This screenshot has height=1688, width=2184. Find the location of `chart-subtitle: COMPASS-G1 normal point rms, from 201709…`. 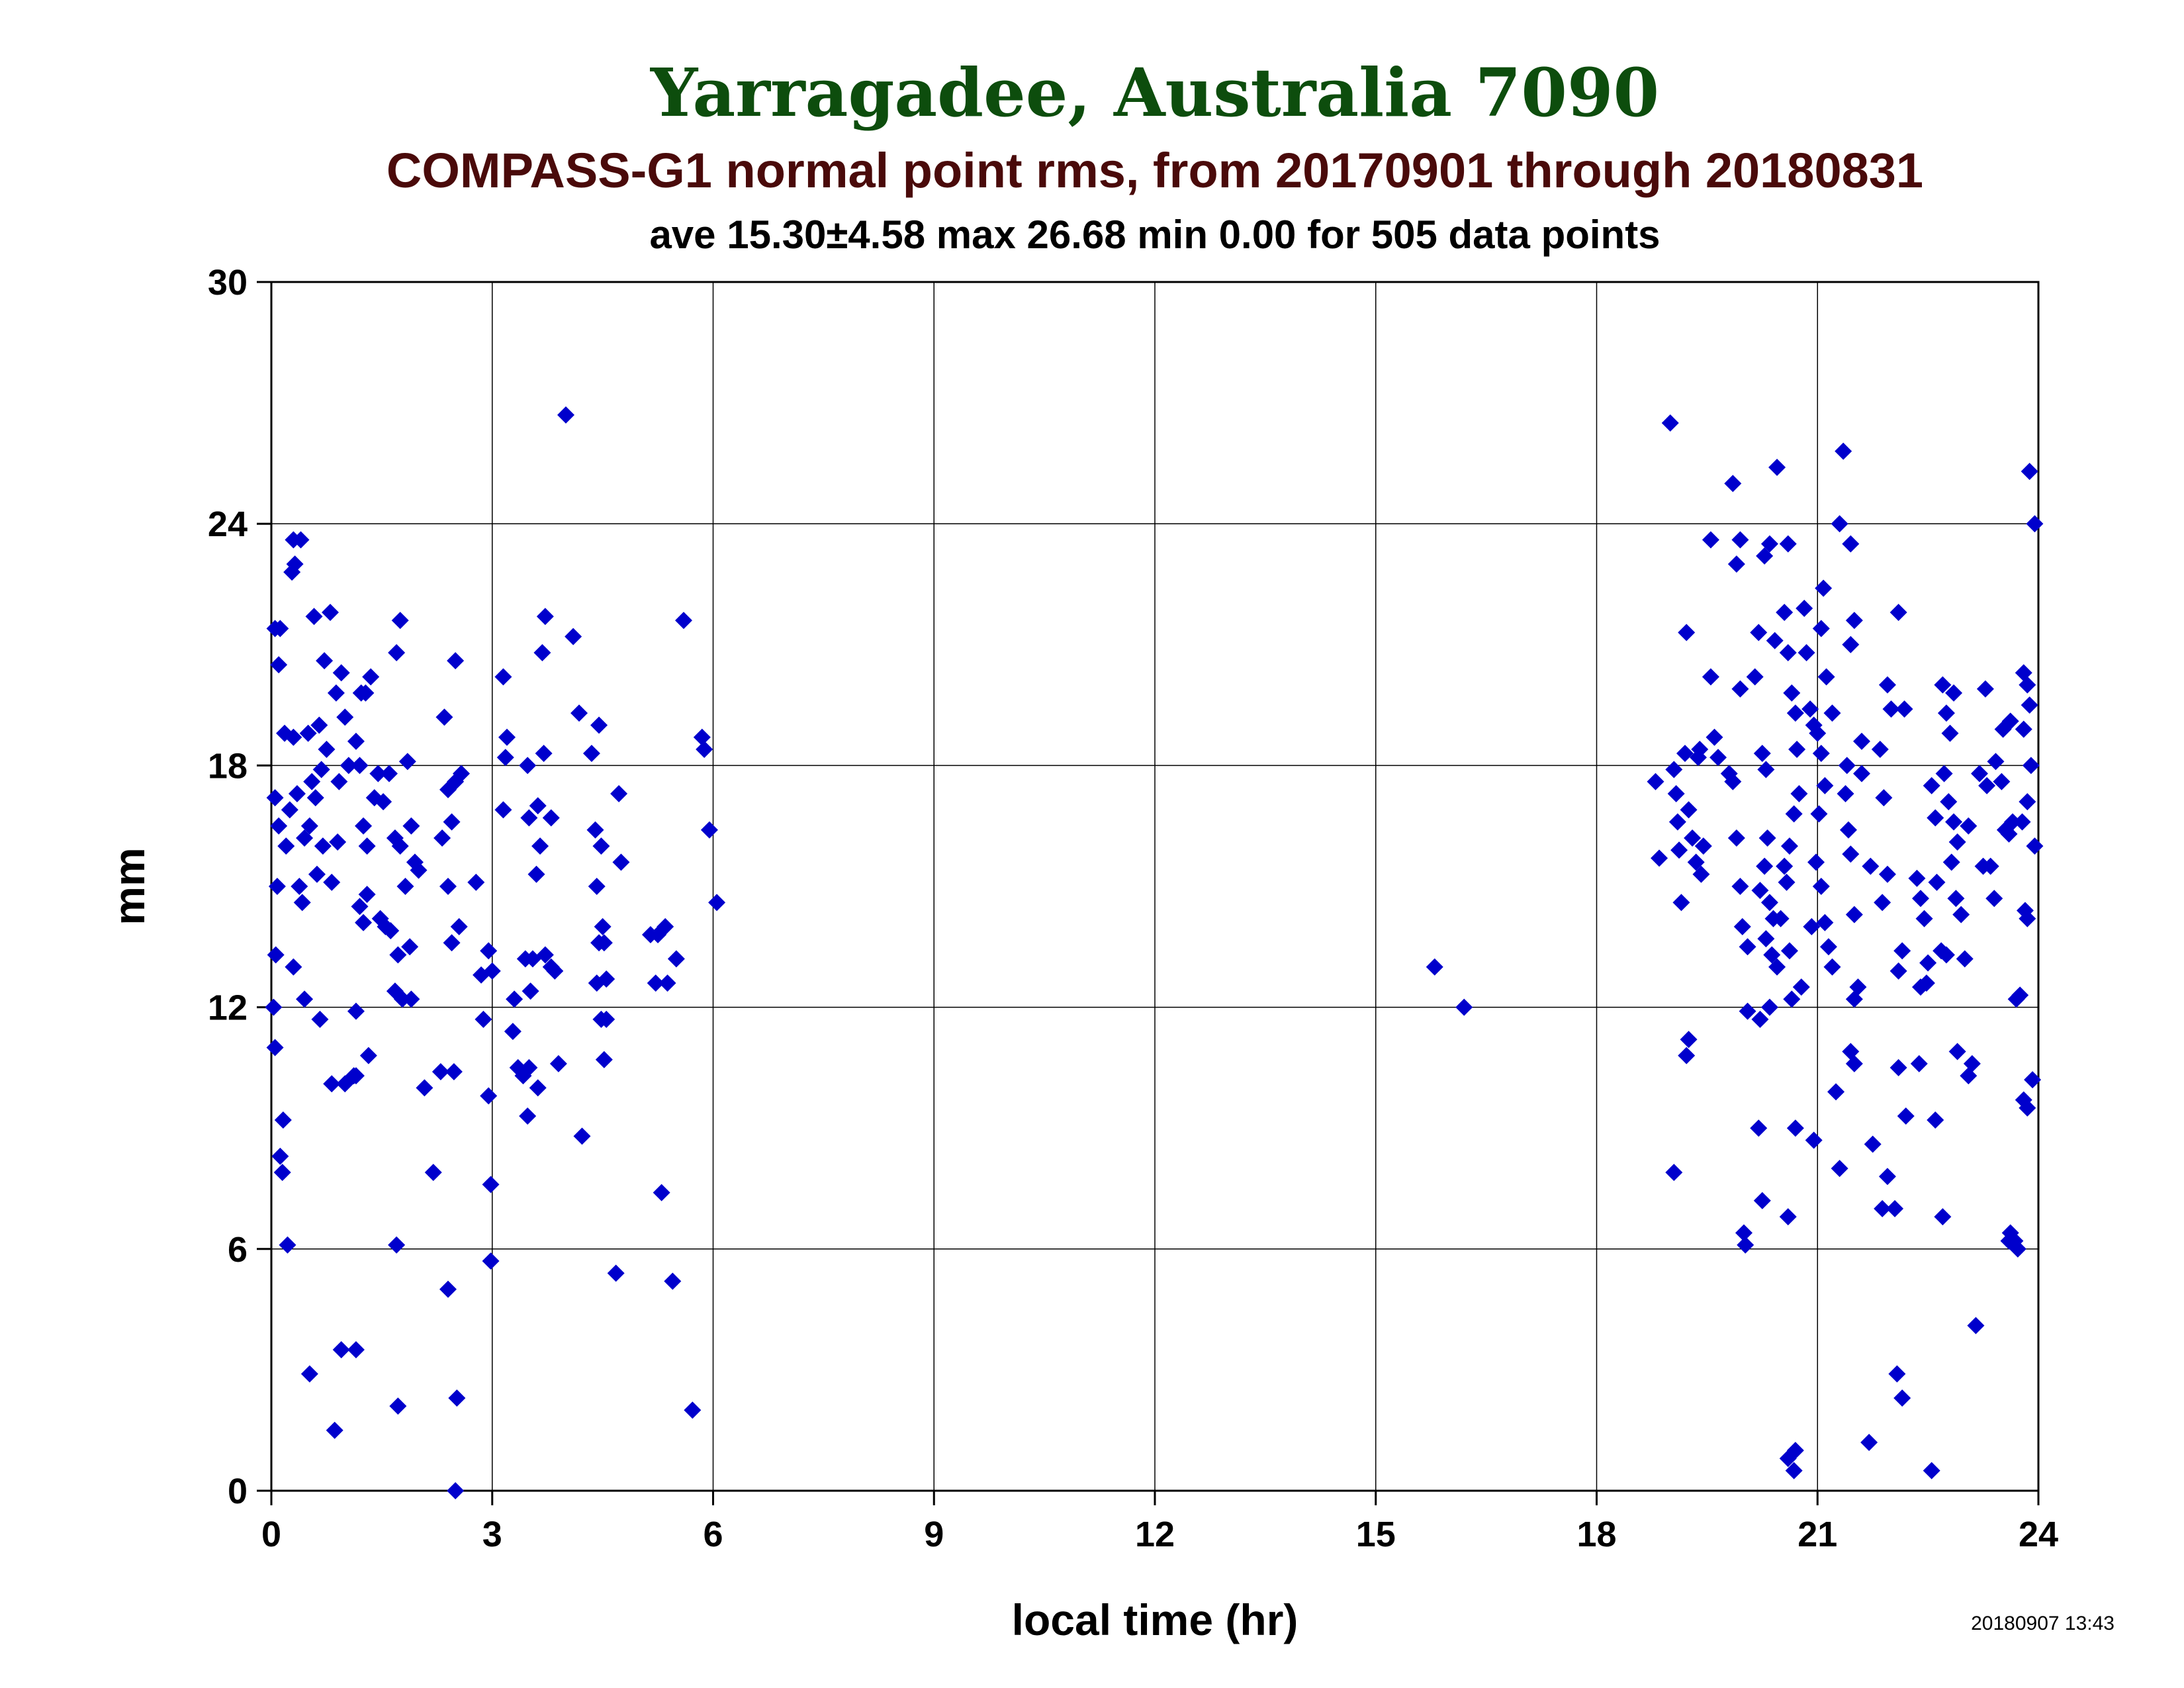

chart-subtitle: COMPASS-G1 normal point rms, from 201709… is located at coordinates (1155, 170).